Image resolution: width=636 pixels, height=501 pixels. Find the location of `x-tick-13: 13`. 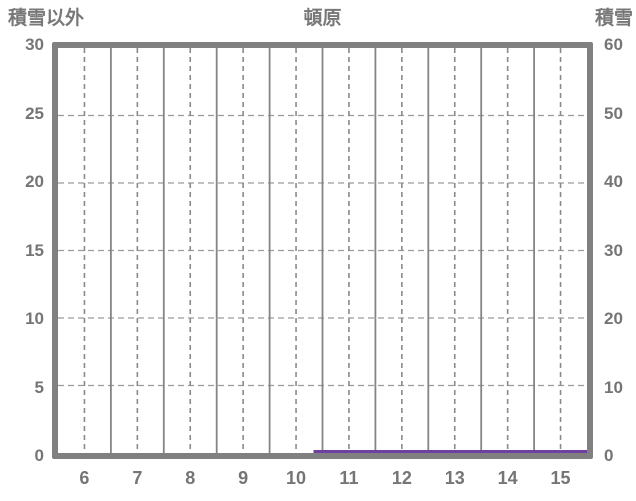

x-tick-13: 13 is located at coordinates (454, 478).